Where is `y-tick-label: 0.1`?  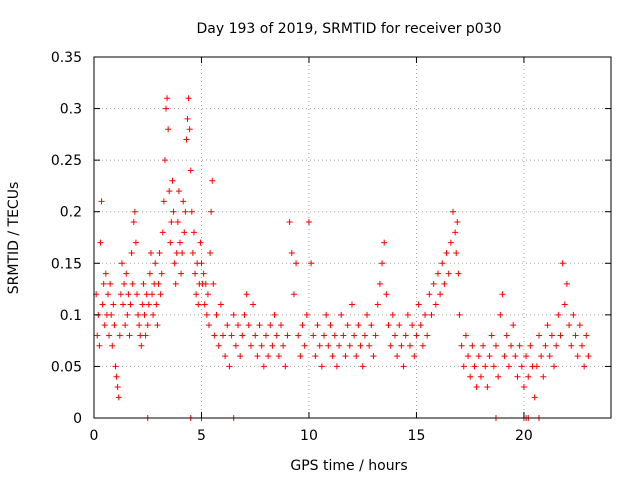
y-tick-label: 0.1 is located at coordinates (71, 316).